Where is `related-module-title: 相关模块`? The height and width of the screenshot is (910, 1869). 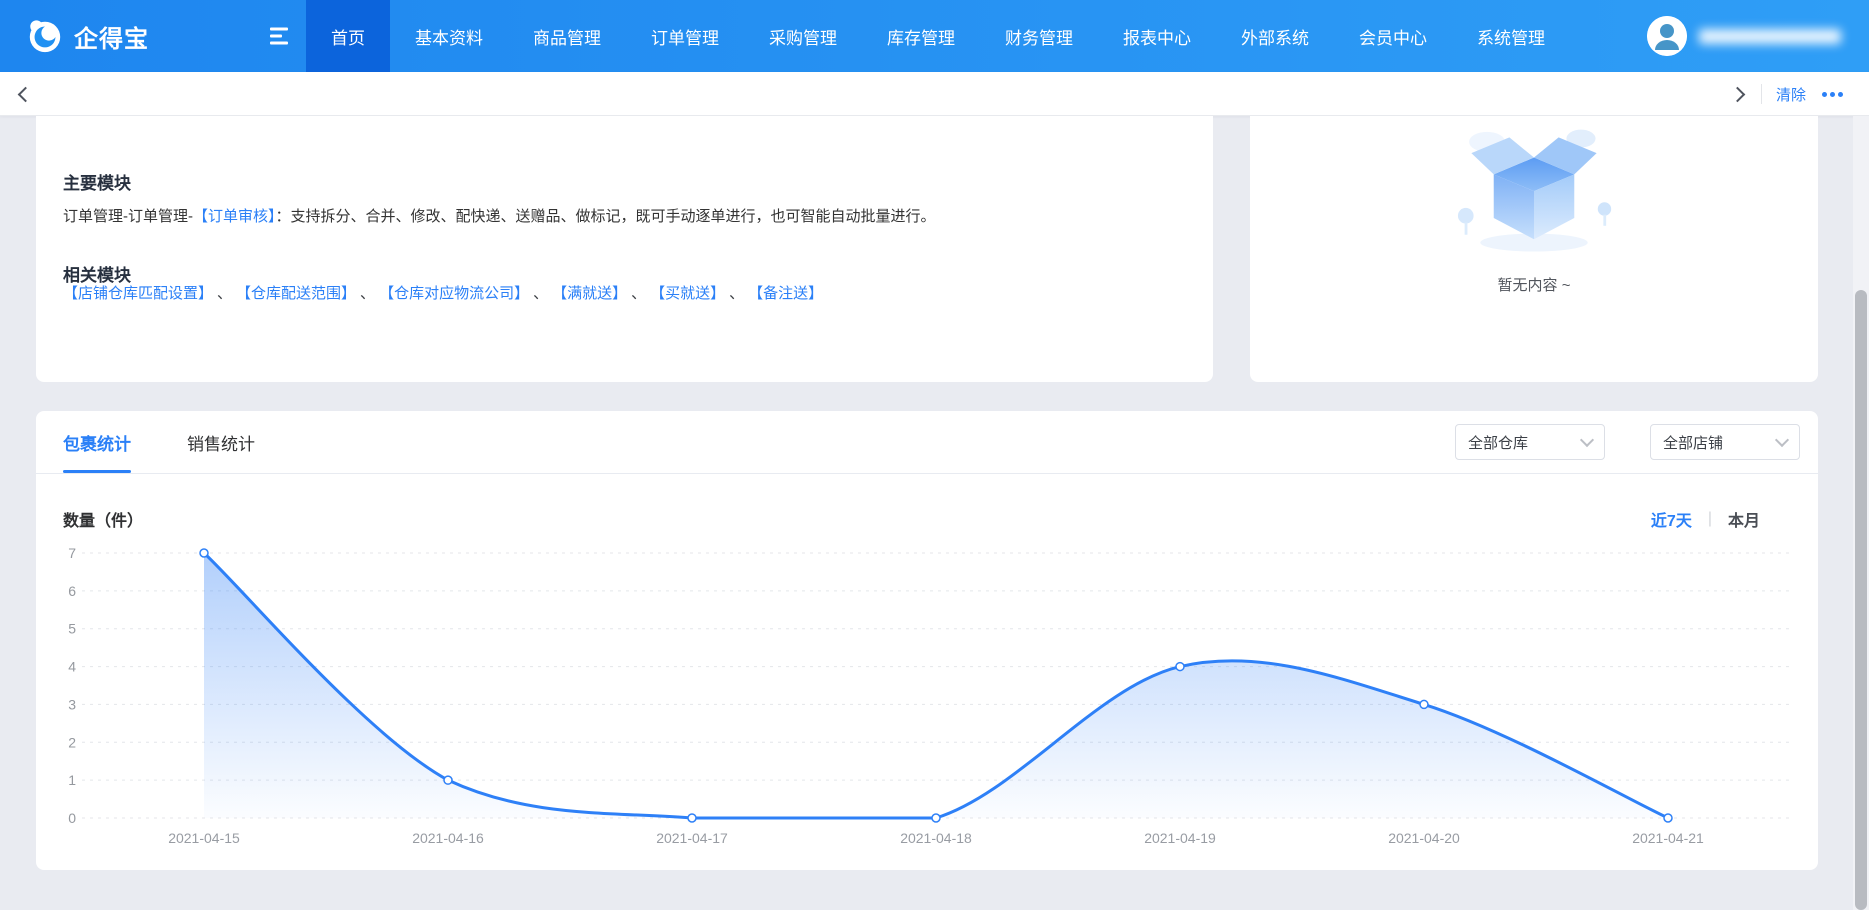
related-module-title: 相关模块 is located at coordinates (97, 275).